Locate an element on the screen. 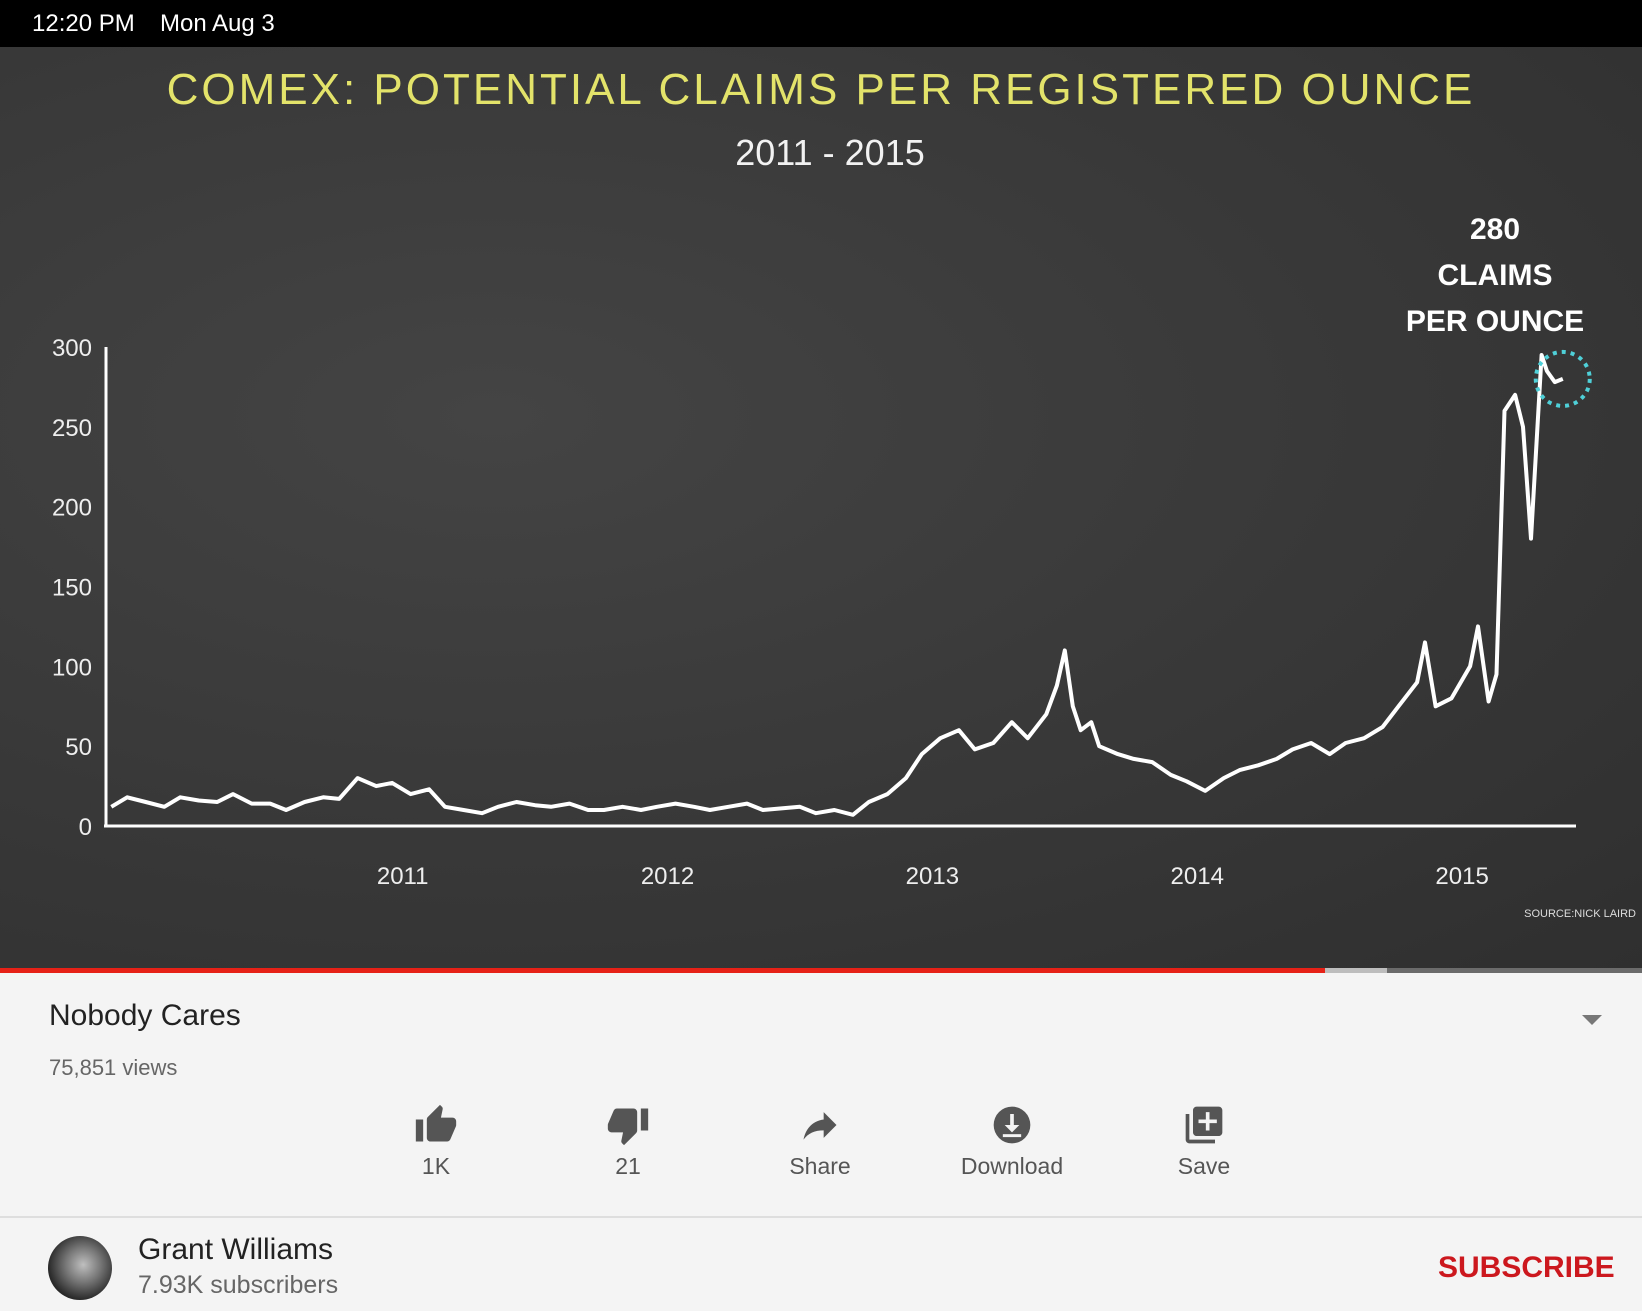  subscriber-count: 7.93K subscribers is located at coordinates (238, 1285).